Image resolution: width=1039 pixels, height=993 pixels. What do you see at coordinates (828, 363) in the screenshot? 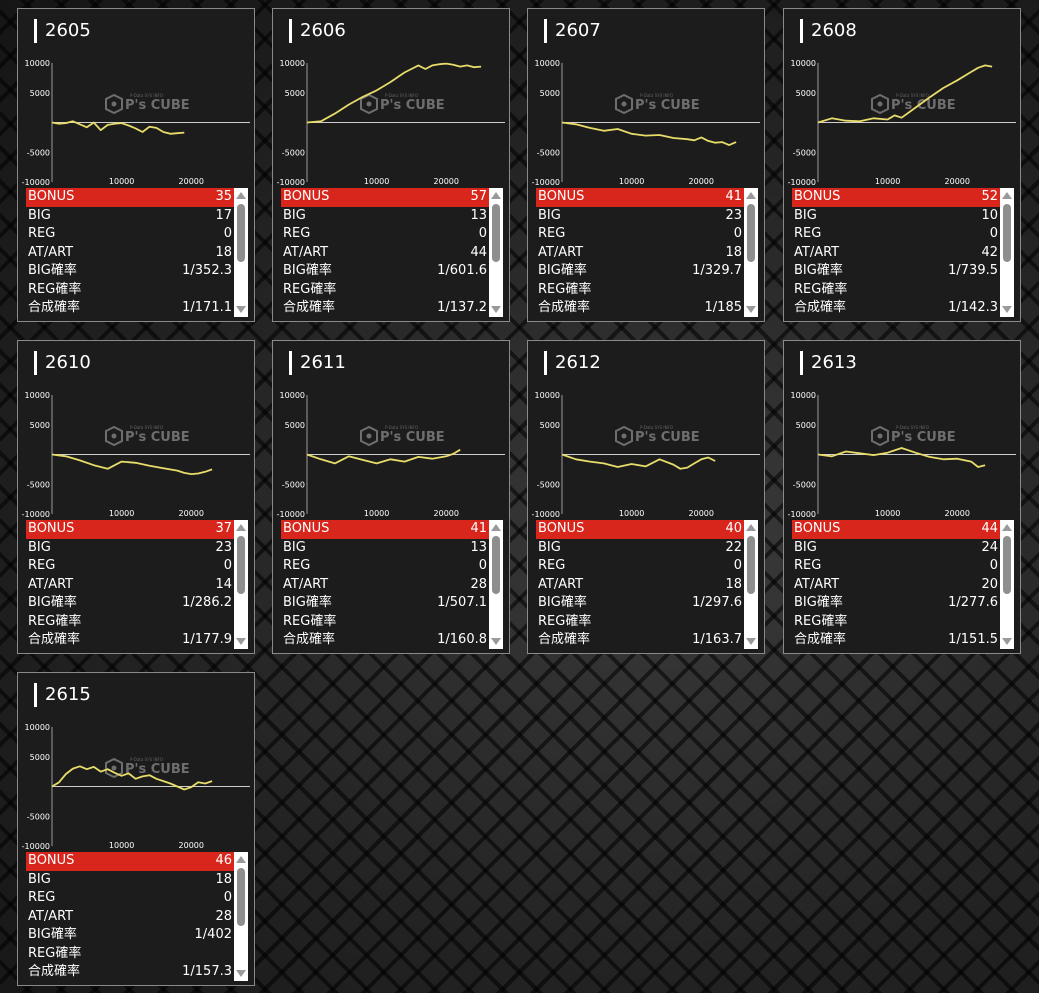
I see `machine-number: 2613` at bounding box center [828, 363].